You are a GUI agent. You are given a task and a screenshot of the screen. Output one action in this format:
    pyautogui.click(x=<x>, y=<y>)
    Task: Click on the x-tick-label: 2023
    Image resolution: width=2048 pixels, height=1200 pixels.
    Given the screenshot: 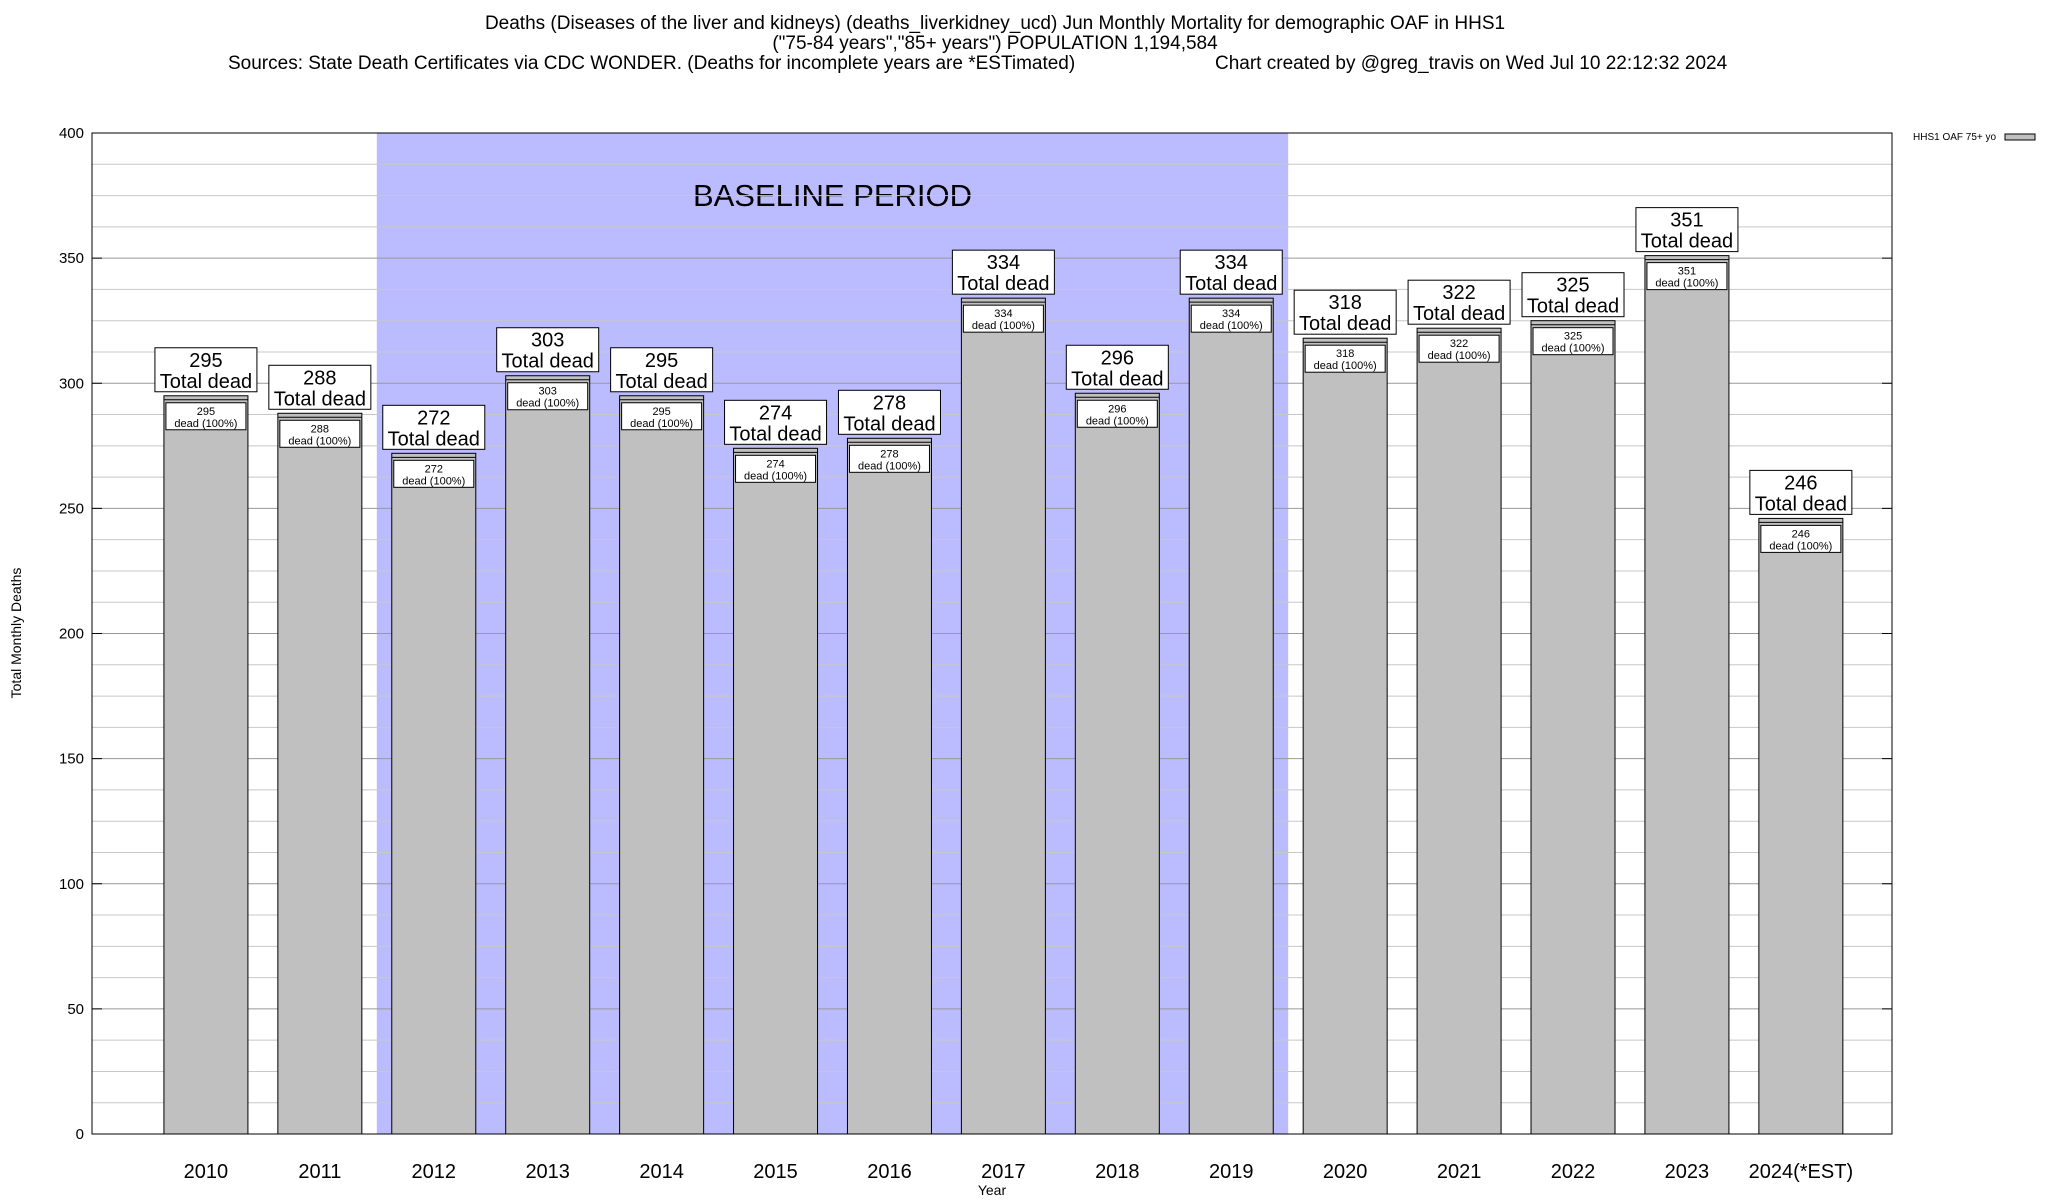 What is the action you would take?
    pyautogui.click(x=1687, y=1172)
    